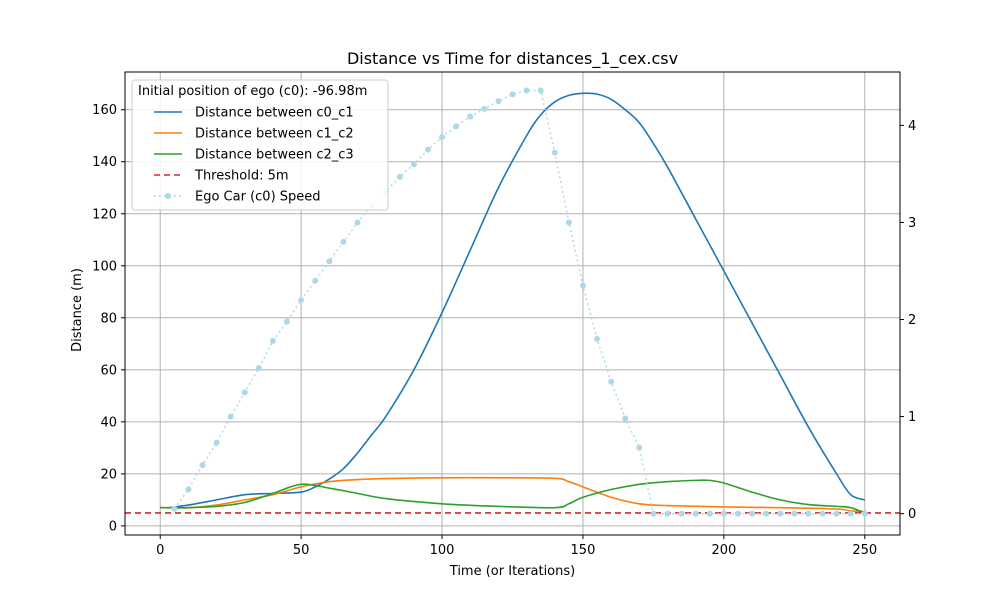  What do you see at coordinates (160, 550) in the screenshot?
I see `x-tick-label: 0` at bounding box center [160, 550].